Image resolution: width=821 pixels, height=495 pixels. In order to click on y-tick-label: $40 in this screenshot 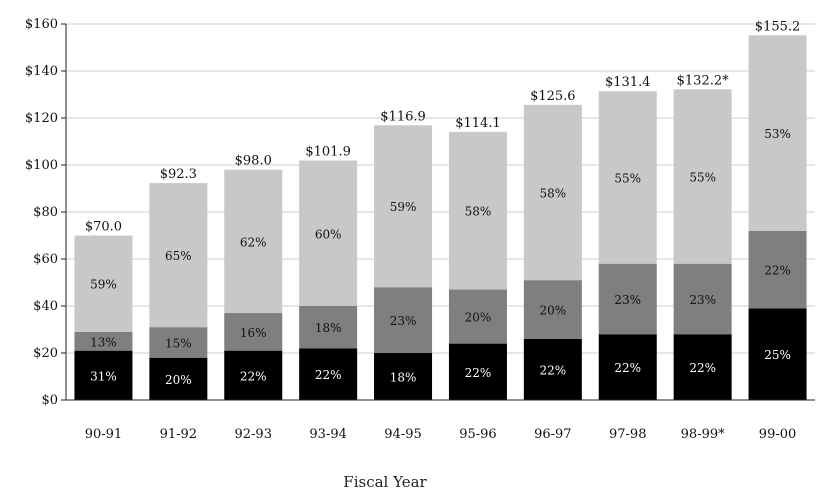, I will do `click(45, 306)`.